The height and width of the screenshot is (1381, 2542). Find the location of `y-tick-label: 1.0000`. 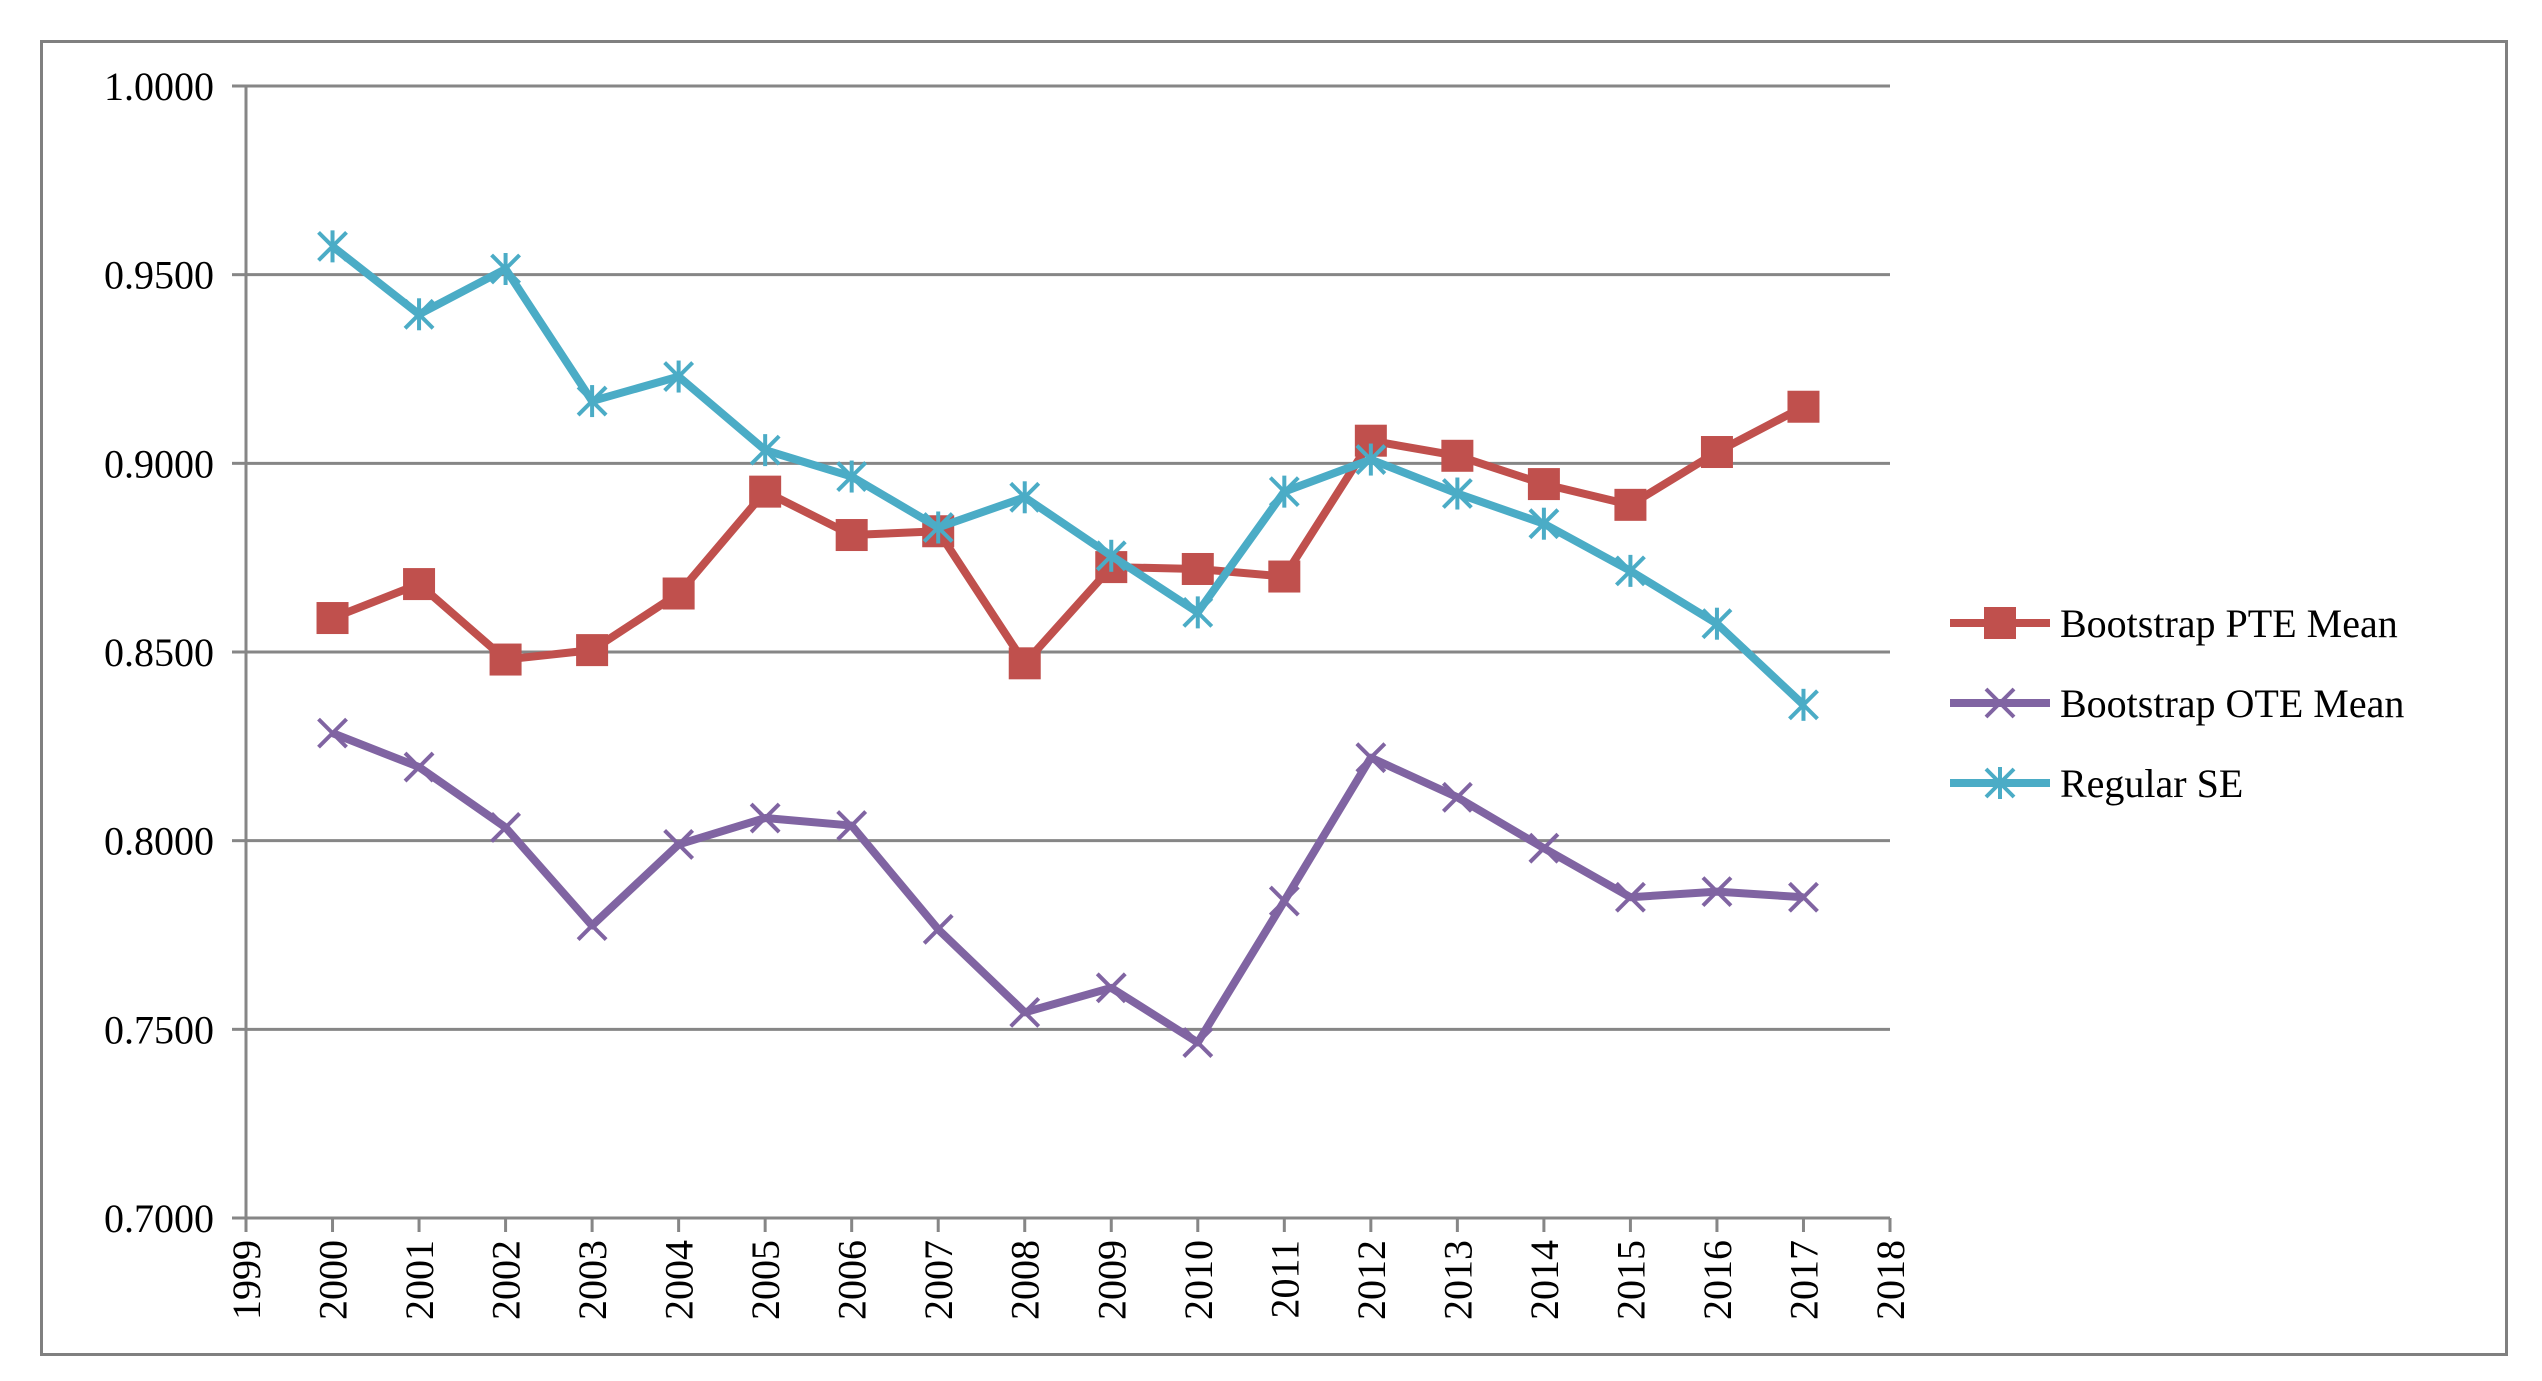

y-tick-label: 1.0000 is located at coordinates (159, 86).